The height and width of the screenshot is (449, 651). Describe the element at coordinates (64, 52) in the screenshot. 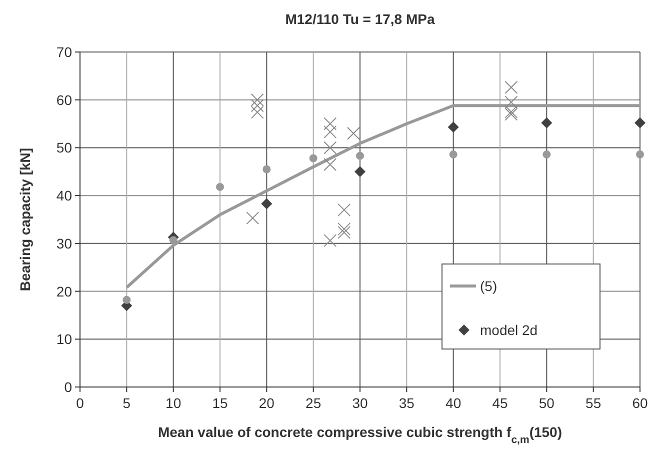

I see `y-tick-label: 70` at that location.